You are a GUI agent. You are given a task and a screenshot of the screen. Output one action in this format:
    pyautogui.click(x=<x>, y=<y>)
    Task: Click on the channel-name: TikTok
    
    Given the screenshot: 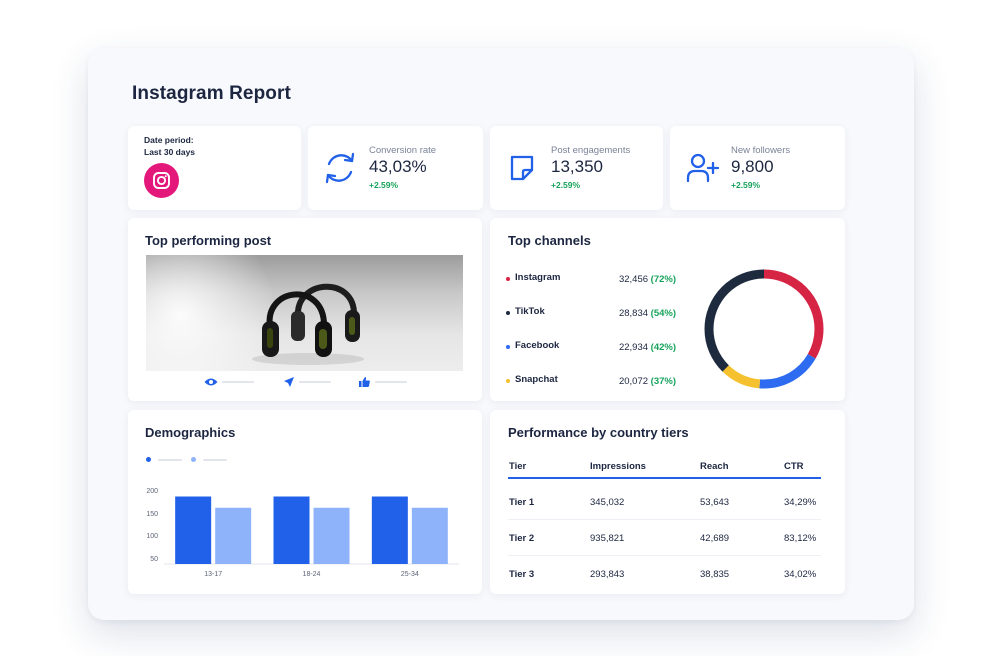 What is the action you would take?
    pyautogui.click(x=530, y=311)
    